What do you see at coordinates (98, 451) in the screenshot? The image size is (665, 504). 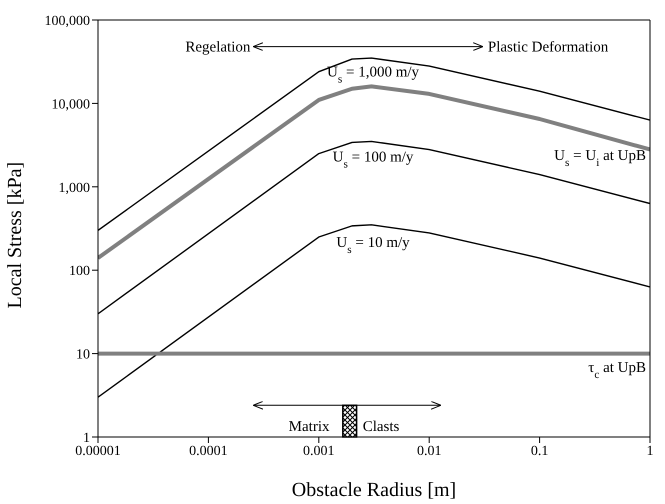 I see `x-tick-label: 0.00001` at bounding box center [98, 451].